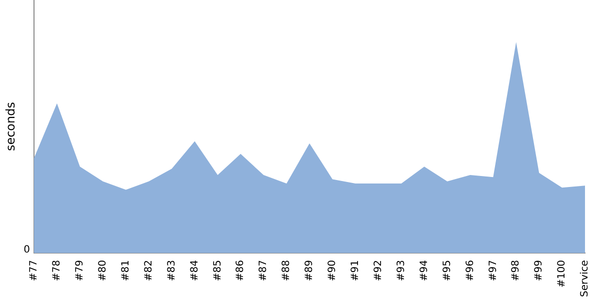 The height and width of the screenshot is (300, 600). What do you see at coordinates (310, 271) in the screenshot?
I see `x-tick-label: #89` at bounding box center [310, 271].